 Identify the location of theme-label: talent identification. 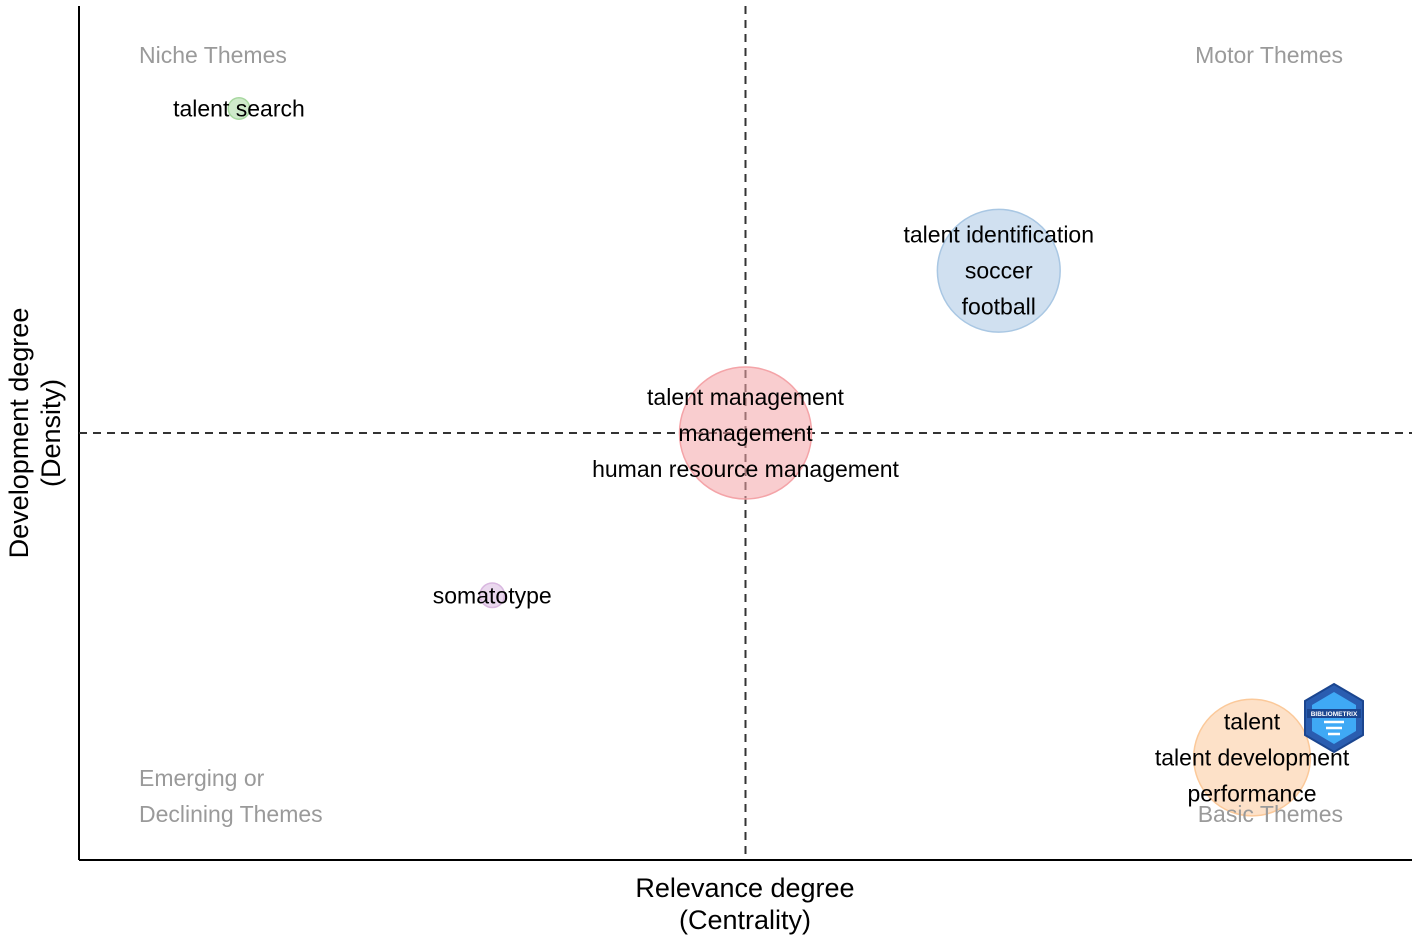
(999, 235).